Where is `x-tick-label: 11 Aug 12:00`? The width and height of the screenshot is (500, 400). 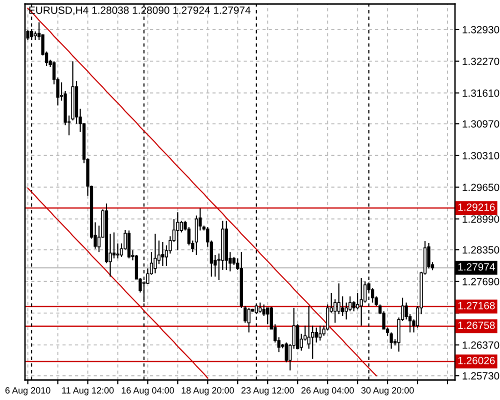 x-tick-label: 11 Aug 12:00 is located at coordinates (88, 391).